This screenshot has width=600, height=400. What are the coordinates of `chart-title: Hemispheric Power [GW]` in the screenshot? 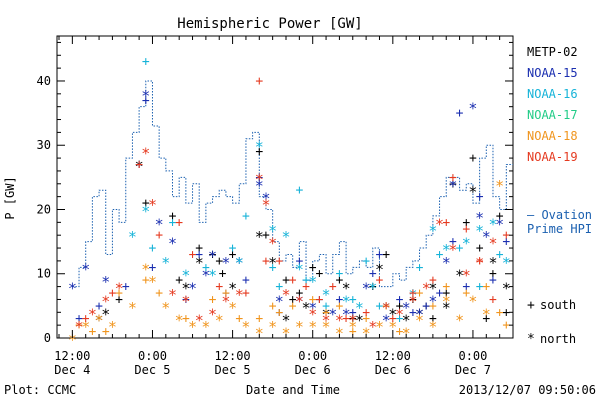 It's located at (269, 24).